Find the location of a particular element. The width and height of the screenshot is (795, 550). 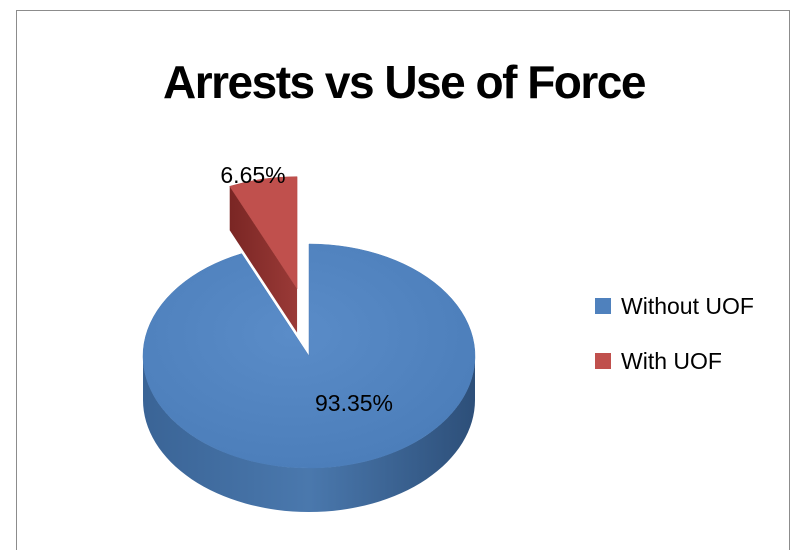

data-label-with-uof: 6.65% is located at coordinates (252, 175).